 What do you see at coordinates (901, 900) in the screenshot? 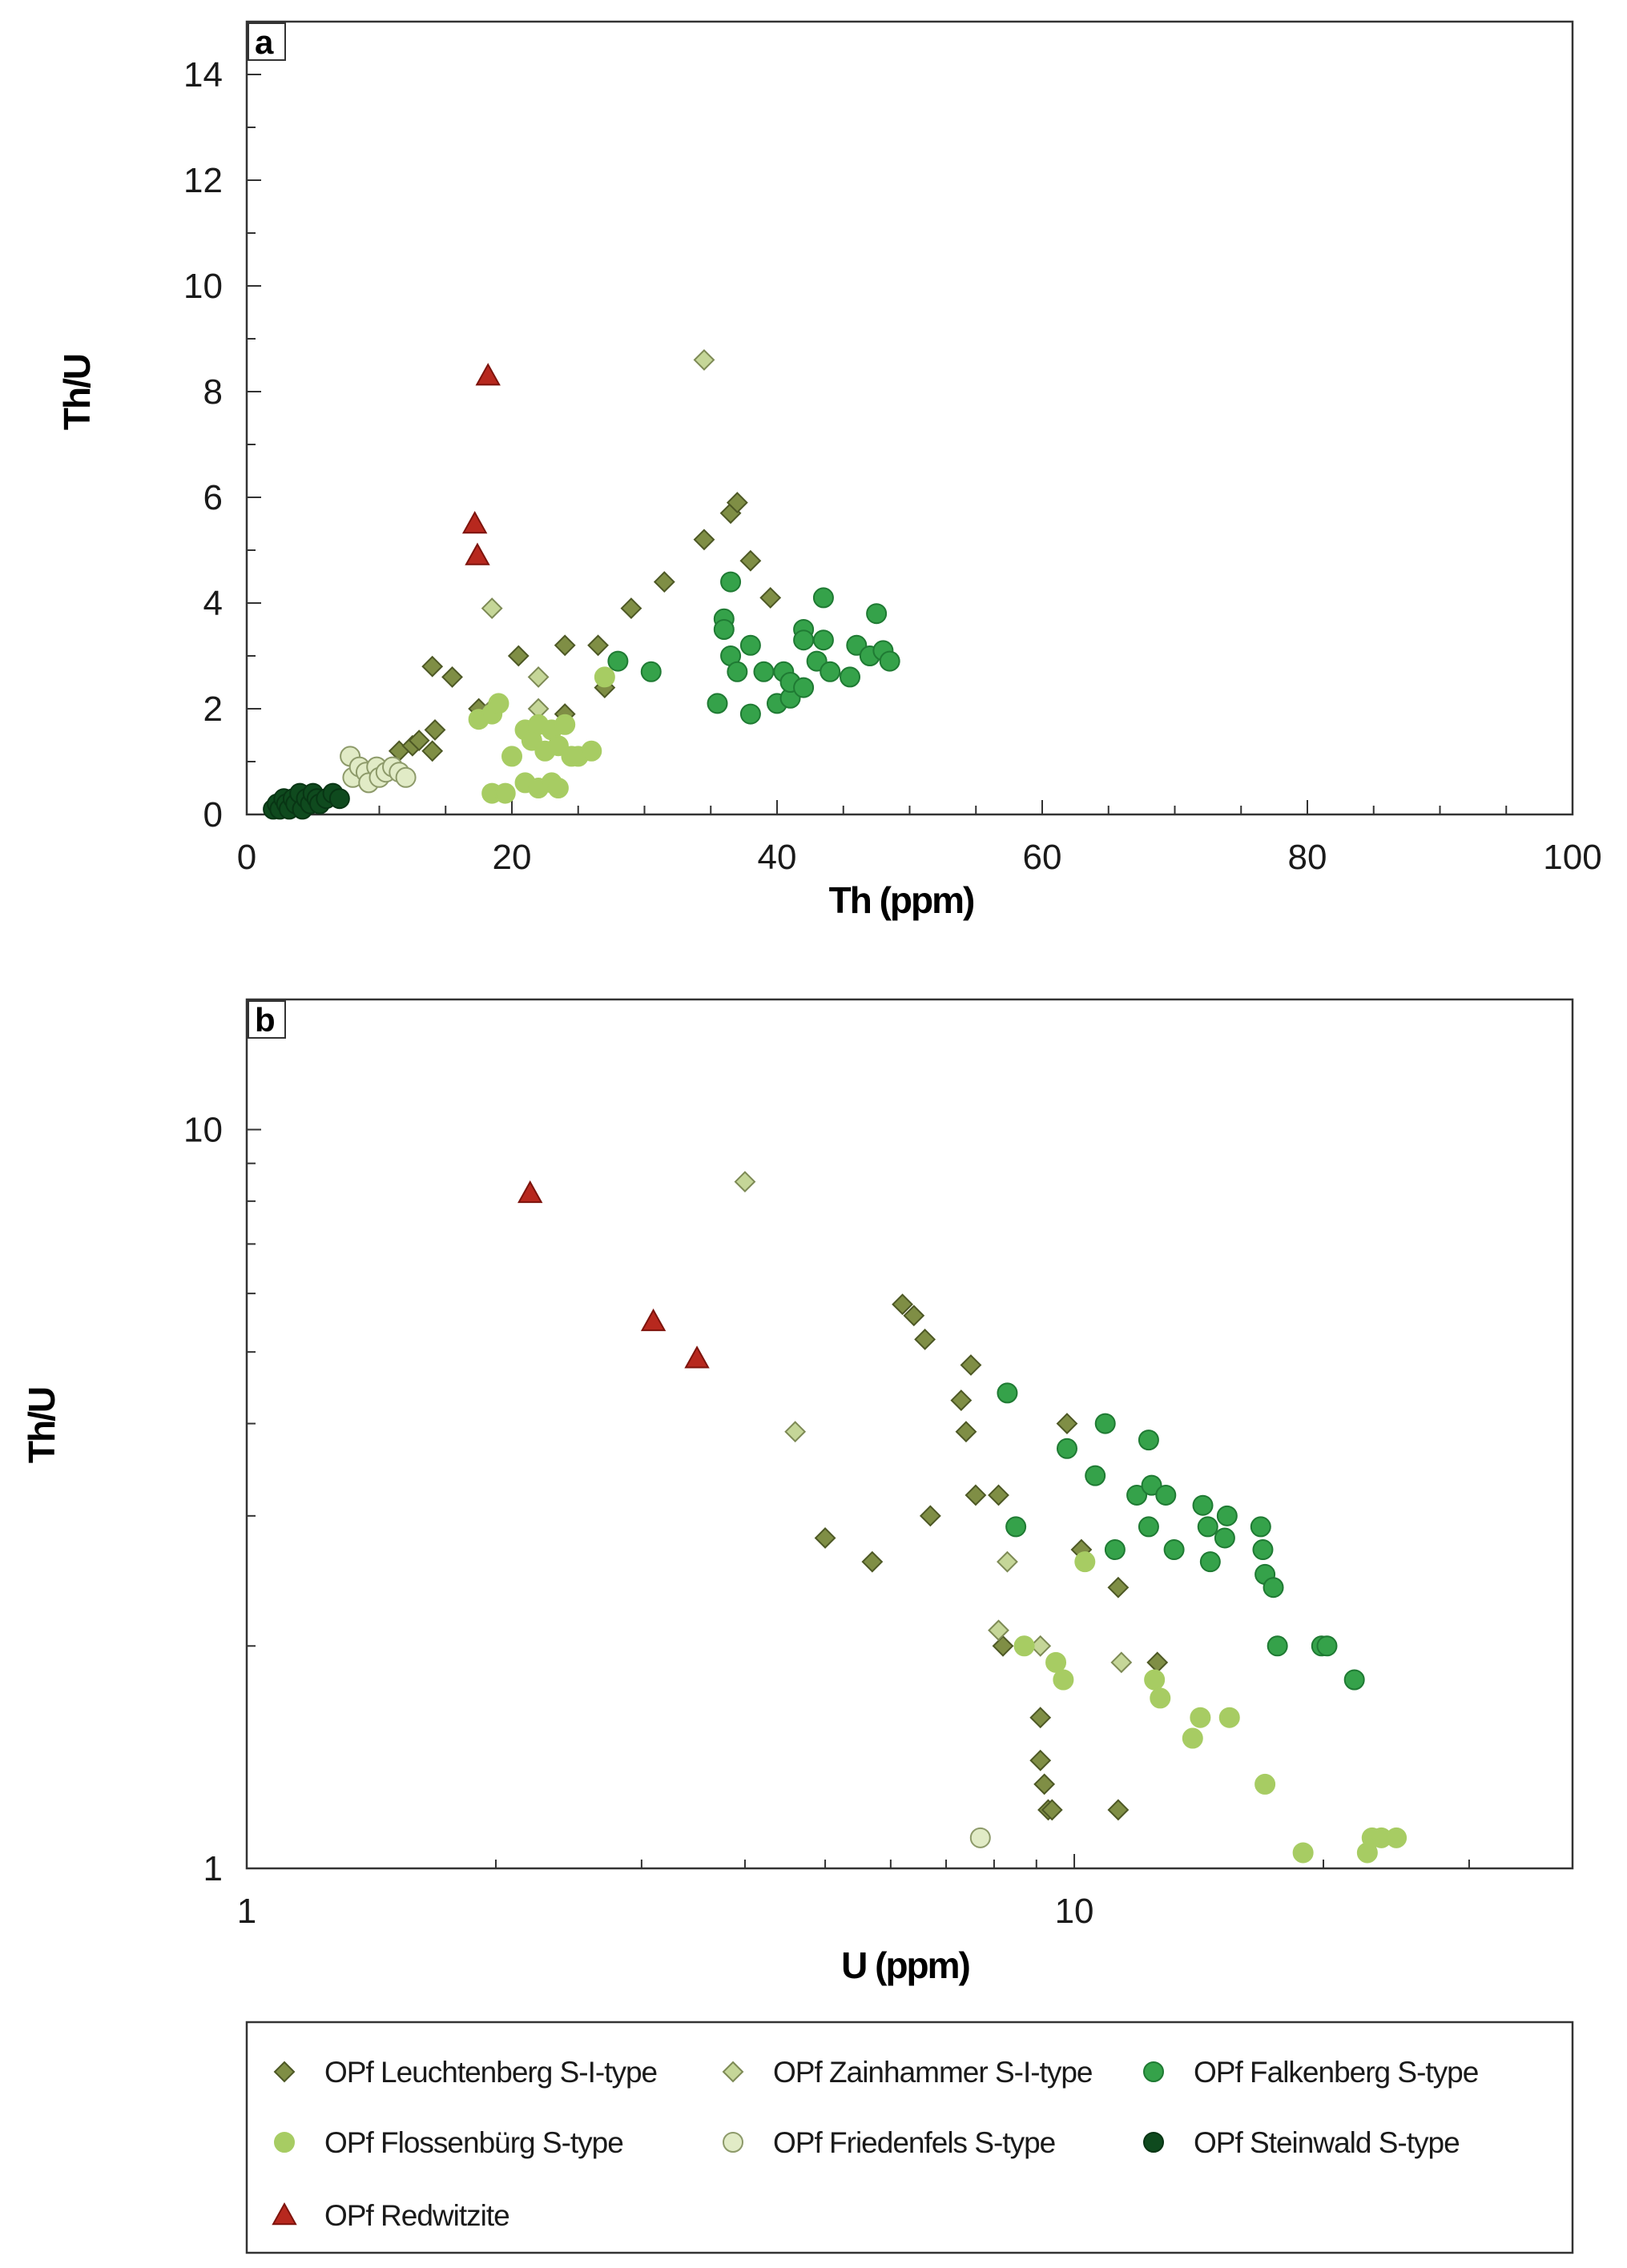
I see `x-axis-title-a: Th (ppm)` at bounding box center [901, 900].